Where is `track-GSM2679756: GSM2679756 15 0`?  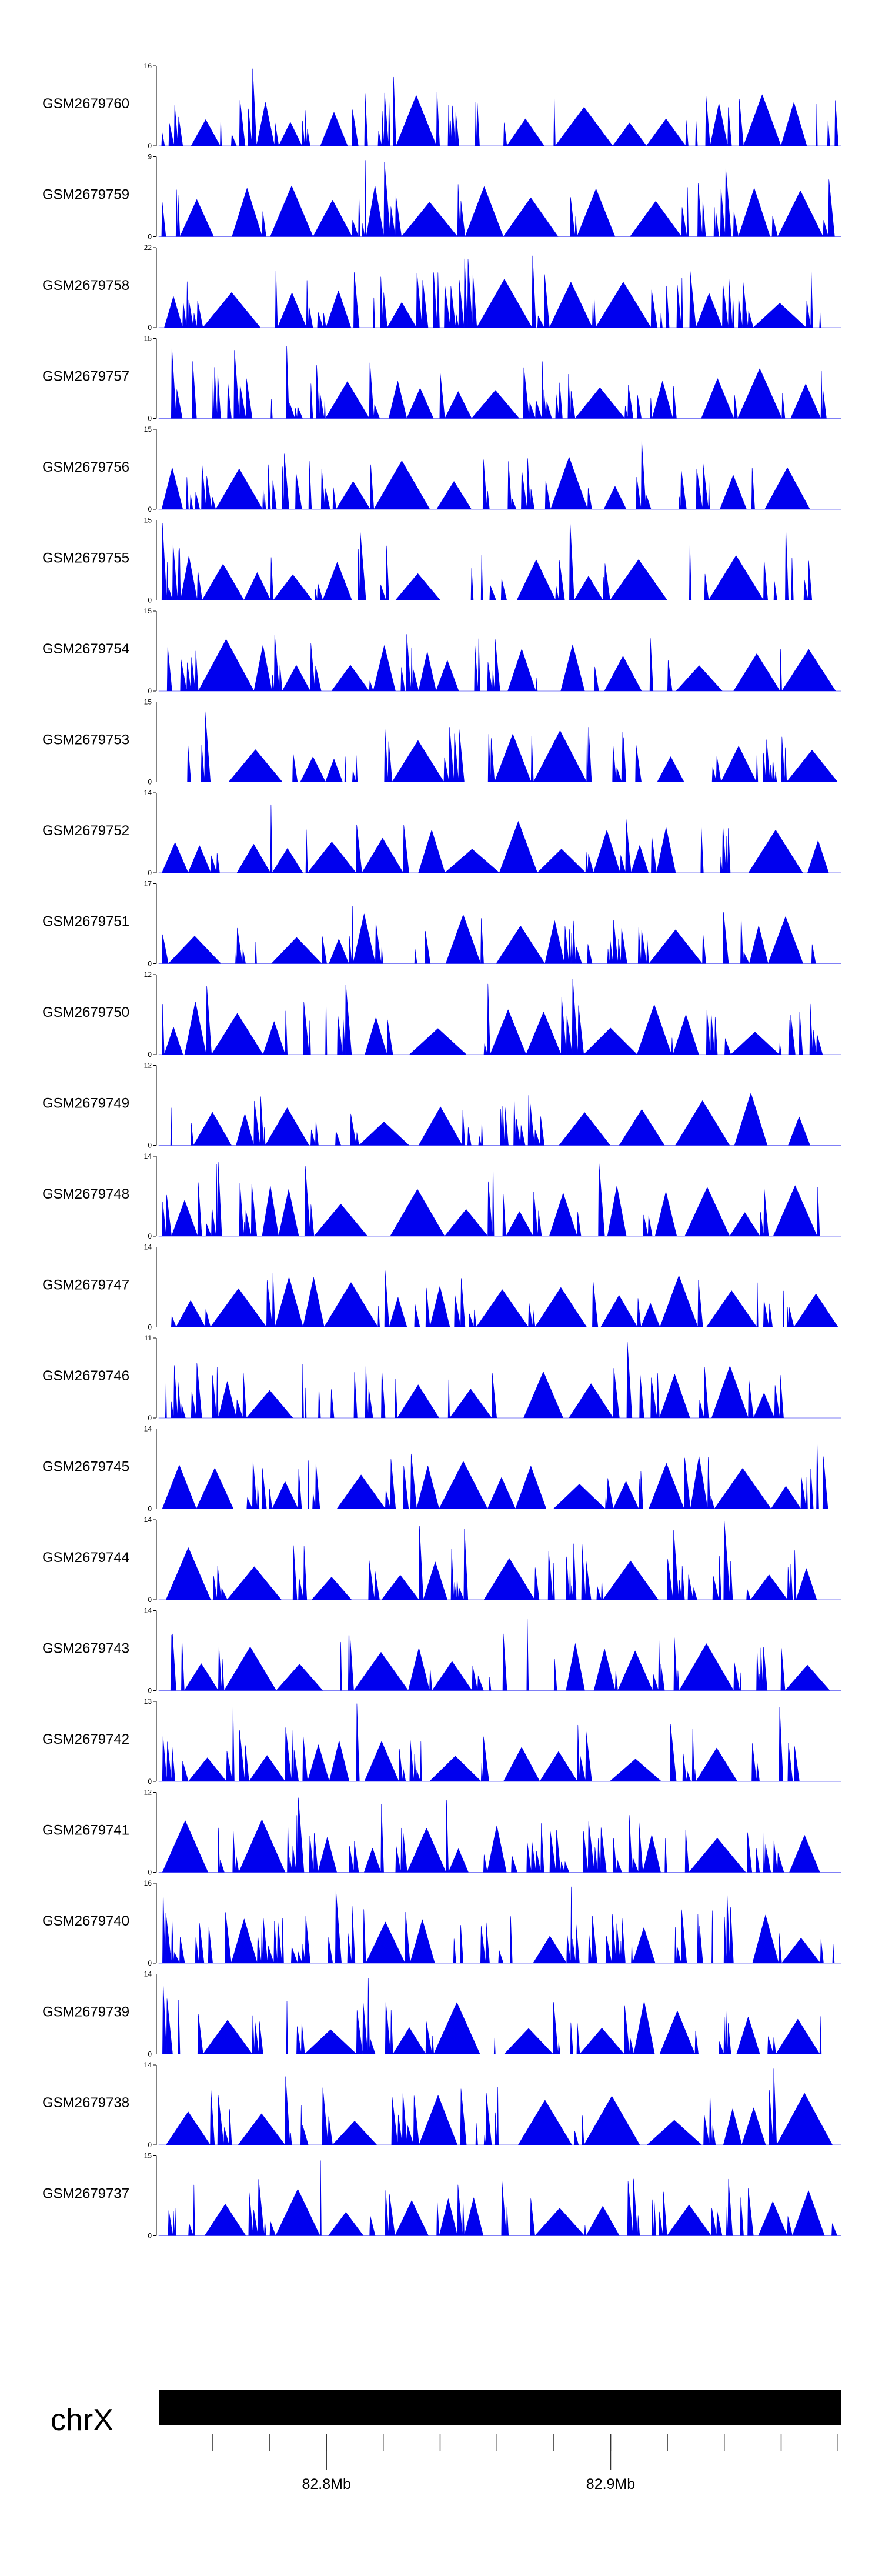 track-GSM2679756: GSM2679756 15 0 is located at coordinates (441, 469).